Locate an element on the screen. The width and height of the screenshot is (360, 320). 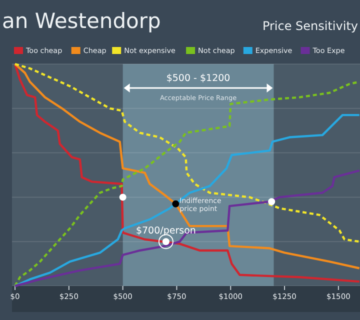
annotation: $700/person is located at coordinates (166, 231).